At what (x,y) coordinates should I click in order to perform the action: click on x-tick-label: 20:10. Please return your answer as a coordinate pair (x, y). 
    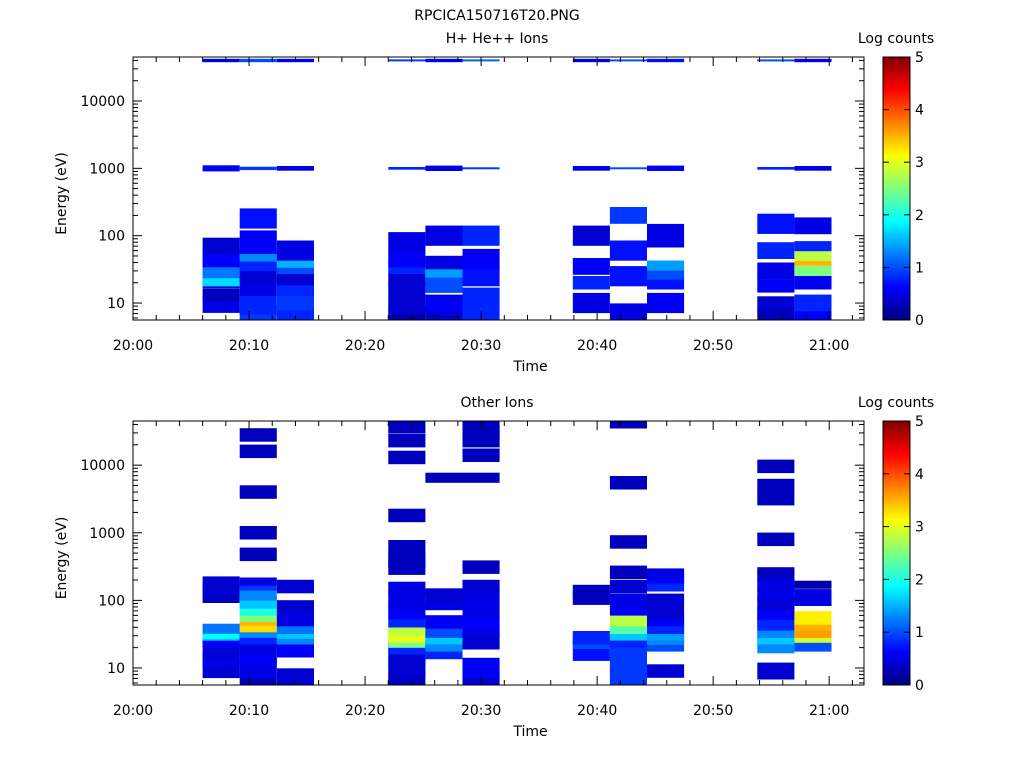
    Looking at the image, I should click on (249, 346).